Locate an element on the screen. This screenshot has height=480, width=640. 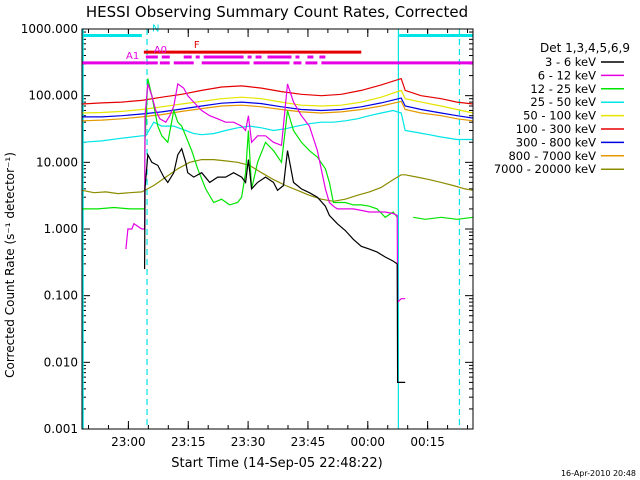
x-axis-label: Start Time (14-Sep-05 22:48:22) is located at coordinates (276, 463).